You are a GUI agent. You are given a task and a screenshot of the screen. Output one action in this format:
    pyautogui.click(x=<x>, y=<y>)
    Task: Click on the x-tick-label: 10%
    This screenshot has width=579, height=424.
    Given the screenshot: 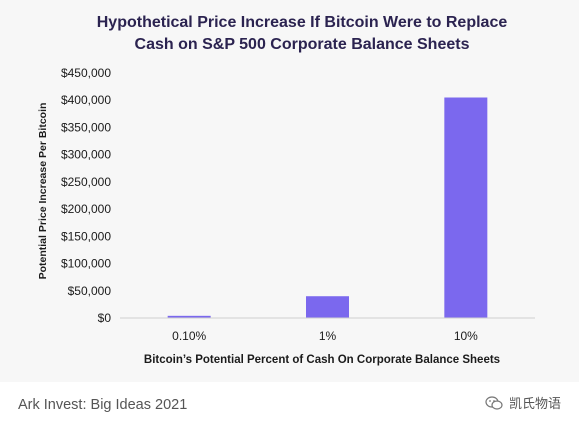 What is the action you would take?
    pyautogui.click(x=466, y=336)
    